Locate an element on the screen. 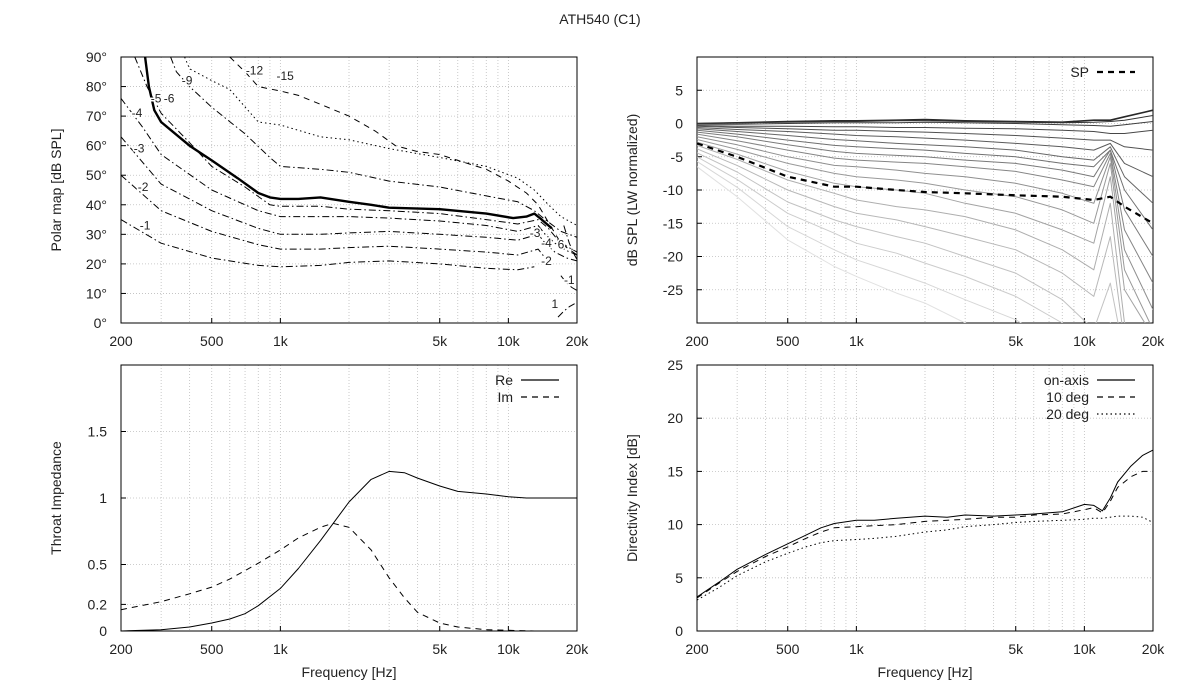  y-tick-label: 50° is located at coordinates (96, 175).